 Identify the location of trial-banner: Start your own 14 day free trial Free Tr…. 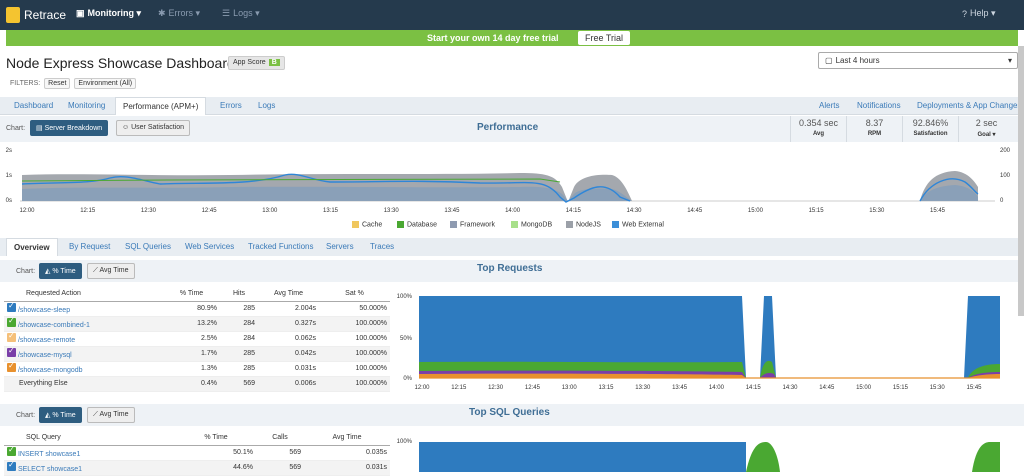
(512, 38).